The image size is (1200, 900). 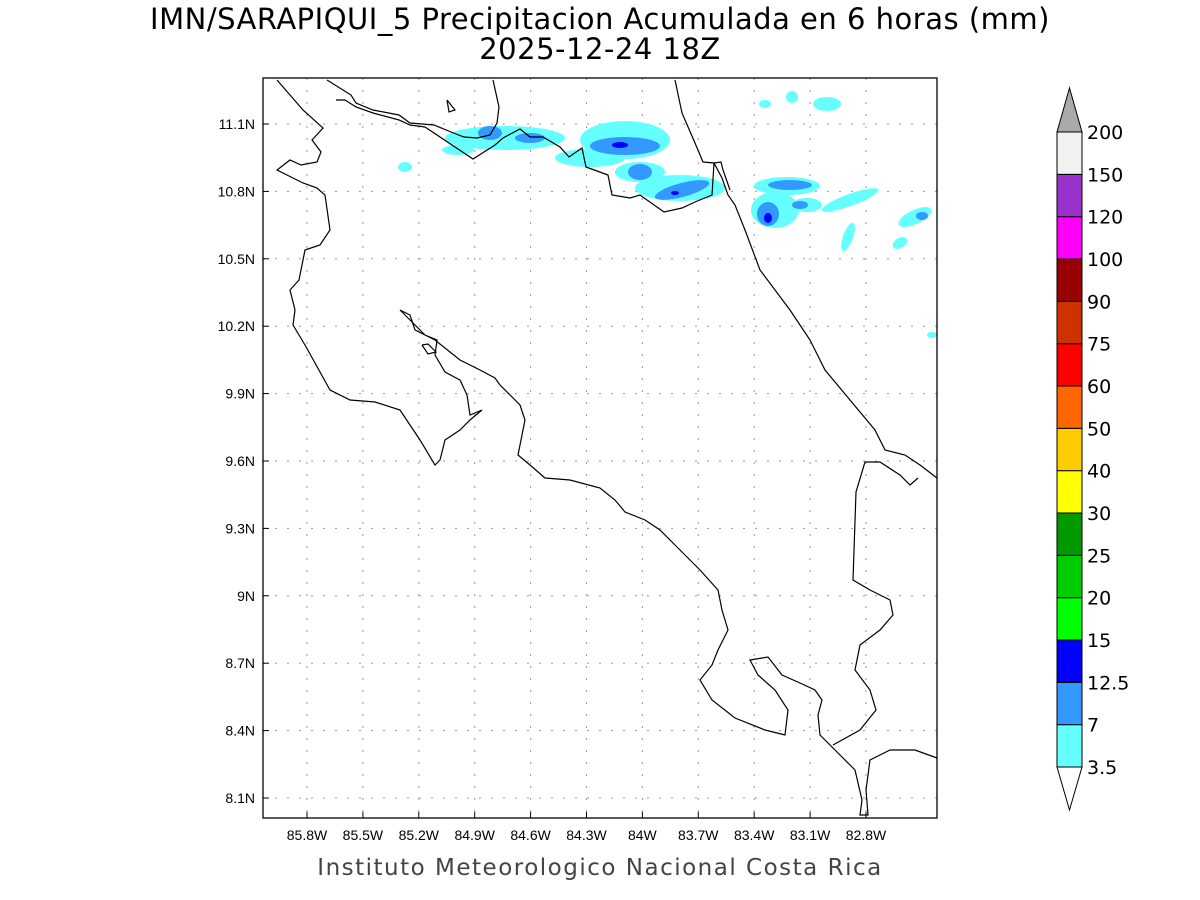 What do you see at coordinates (240, 731) in the screenshot?
I see `lat-tick-label: 8.4N` at bounding box center [240, 731].